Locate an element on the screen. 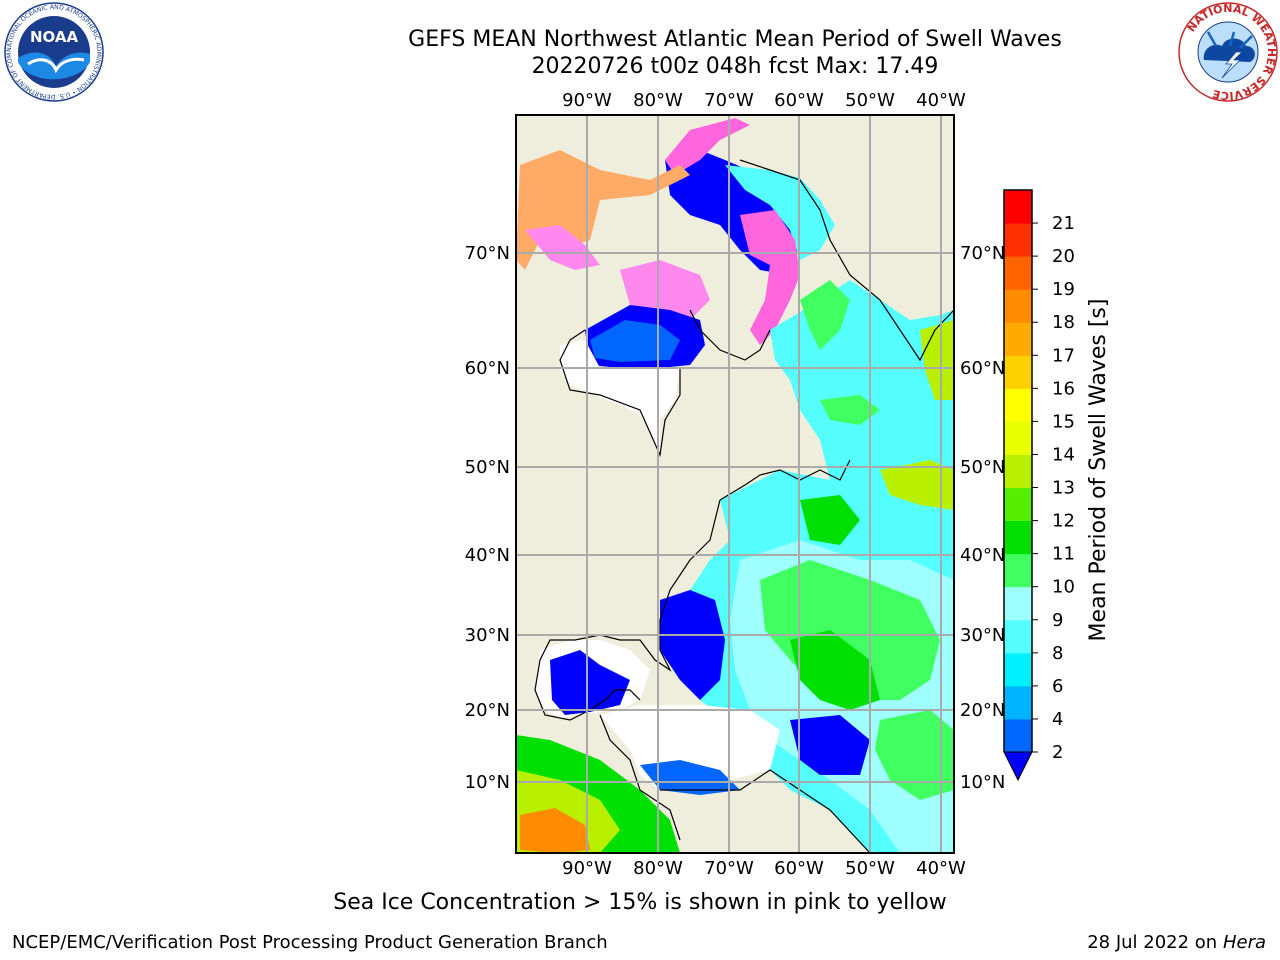  lat-label-left: 50°N is located at coordinates (487, 467).